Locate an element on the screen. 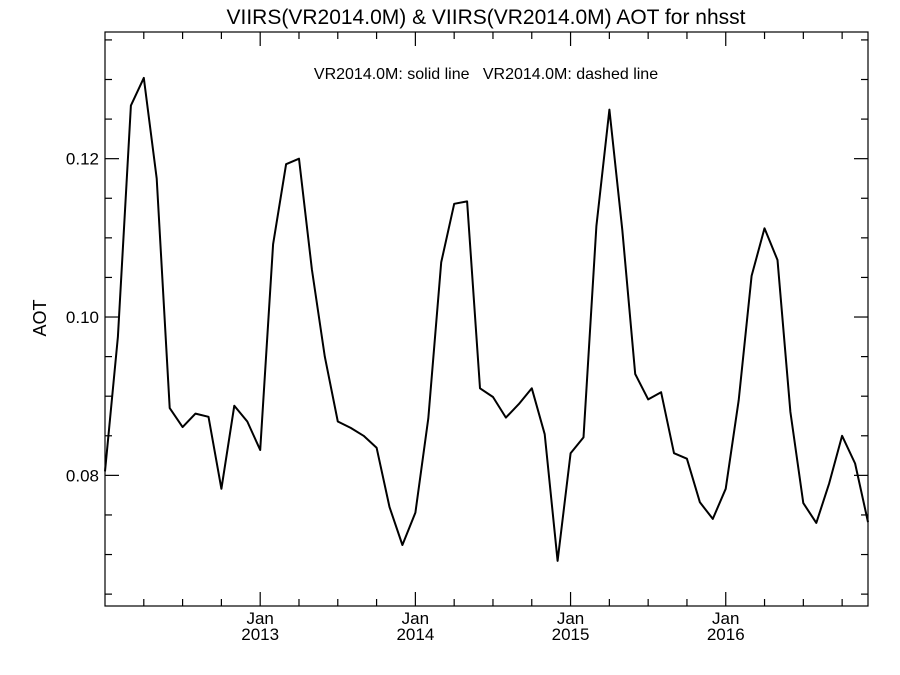 The image size is (900, 675). x-tick-label-year: 2014 is located at coordinates (415, 634).